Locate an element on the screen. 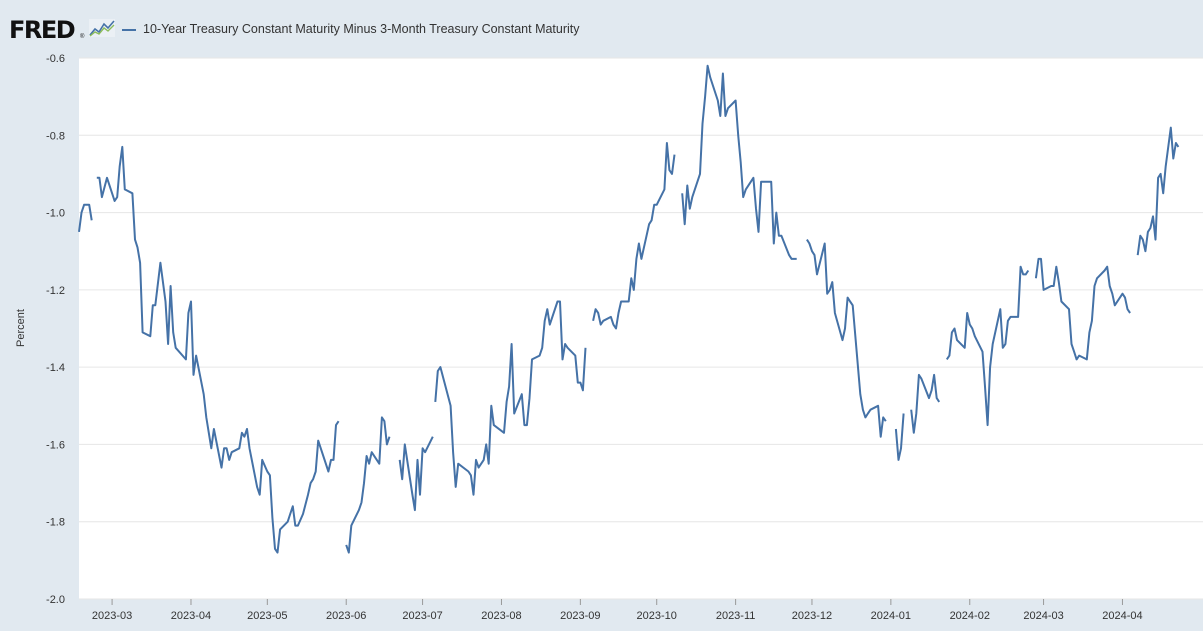  x-tick-label: 2024-02 is located at coordinates (970, 616).